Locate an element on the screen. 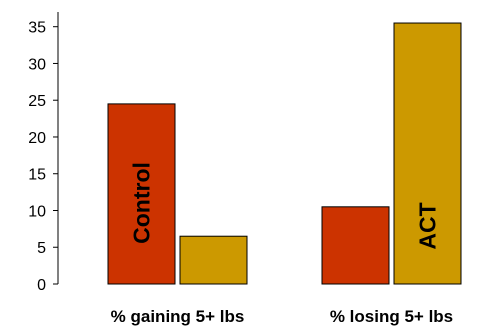  y-tick-label: 20 is located at coordinates (37, 138).